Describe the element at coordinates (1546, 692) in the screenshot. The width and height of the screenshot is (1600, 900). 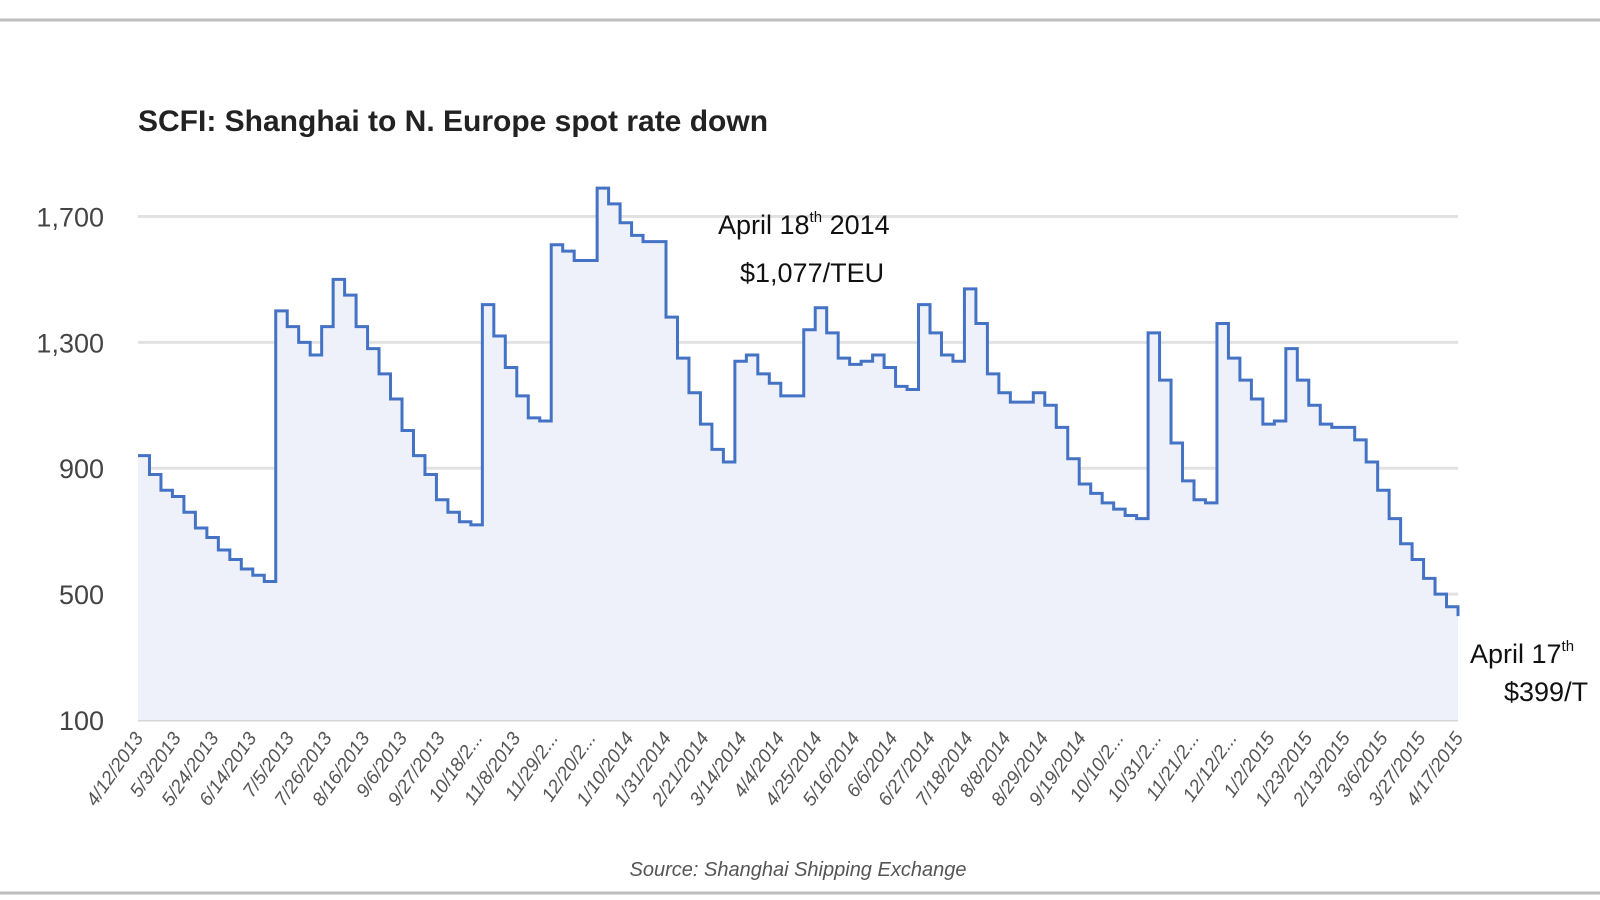
I see `annotation-end-value: $399/T` at that location.